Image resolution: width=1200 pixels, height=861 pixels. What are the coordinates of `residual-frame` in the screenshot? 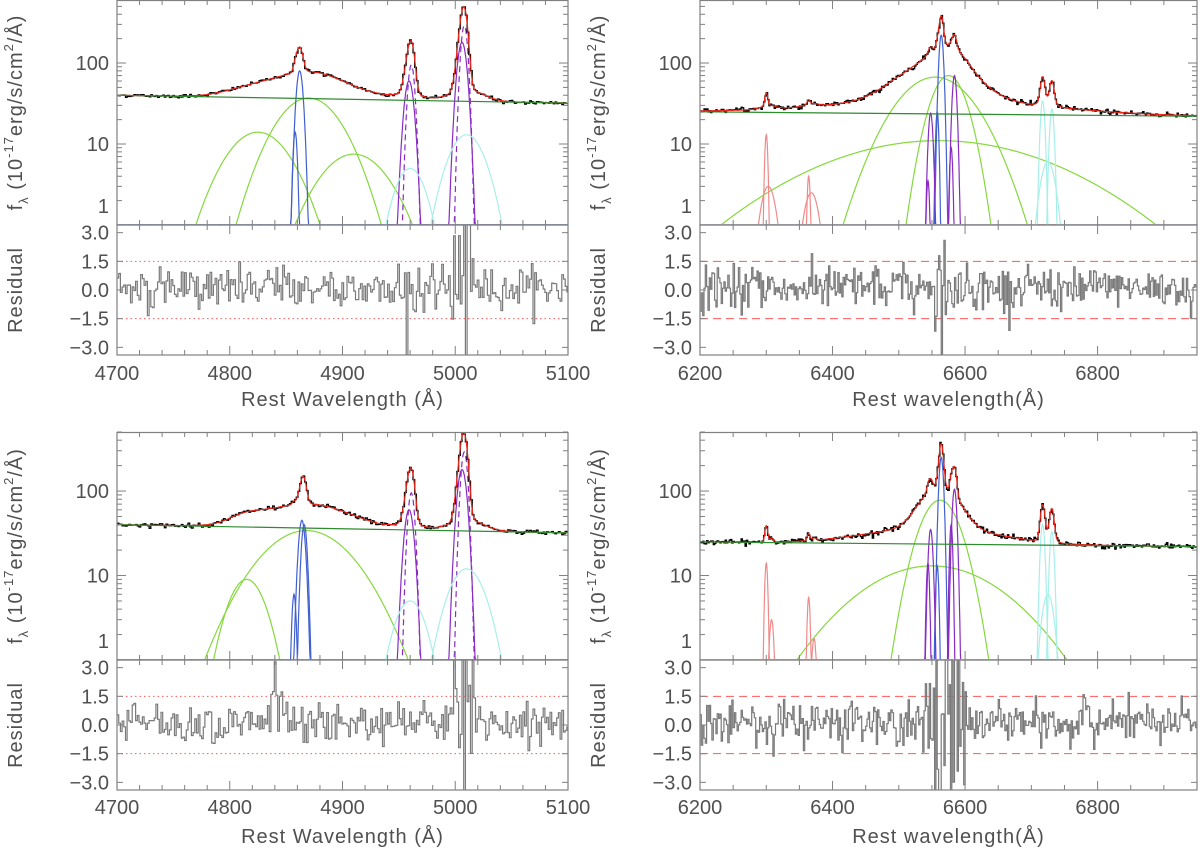 It's located at (342, 725).